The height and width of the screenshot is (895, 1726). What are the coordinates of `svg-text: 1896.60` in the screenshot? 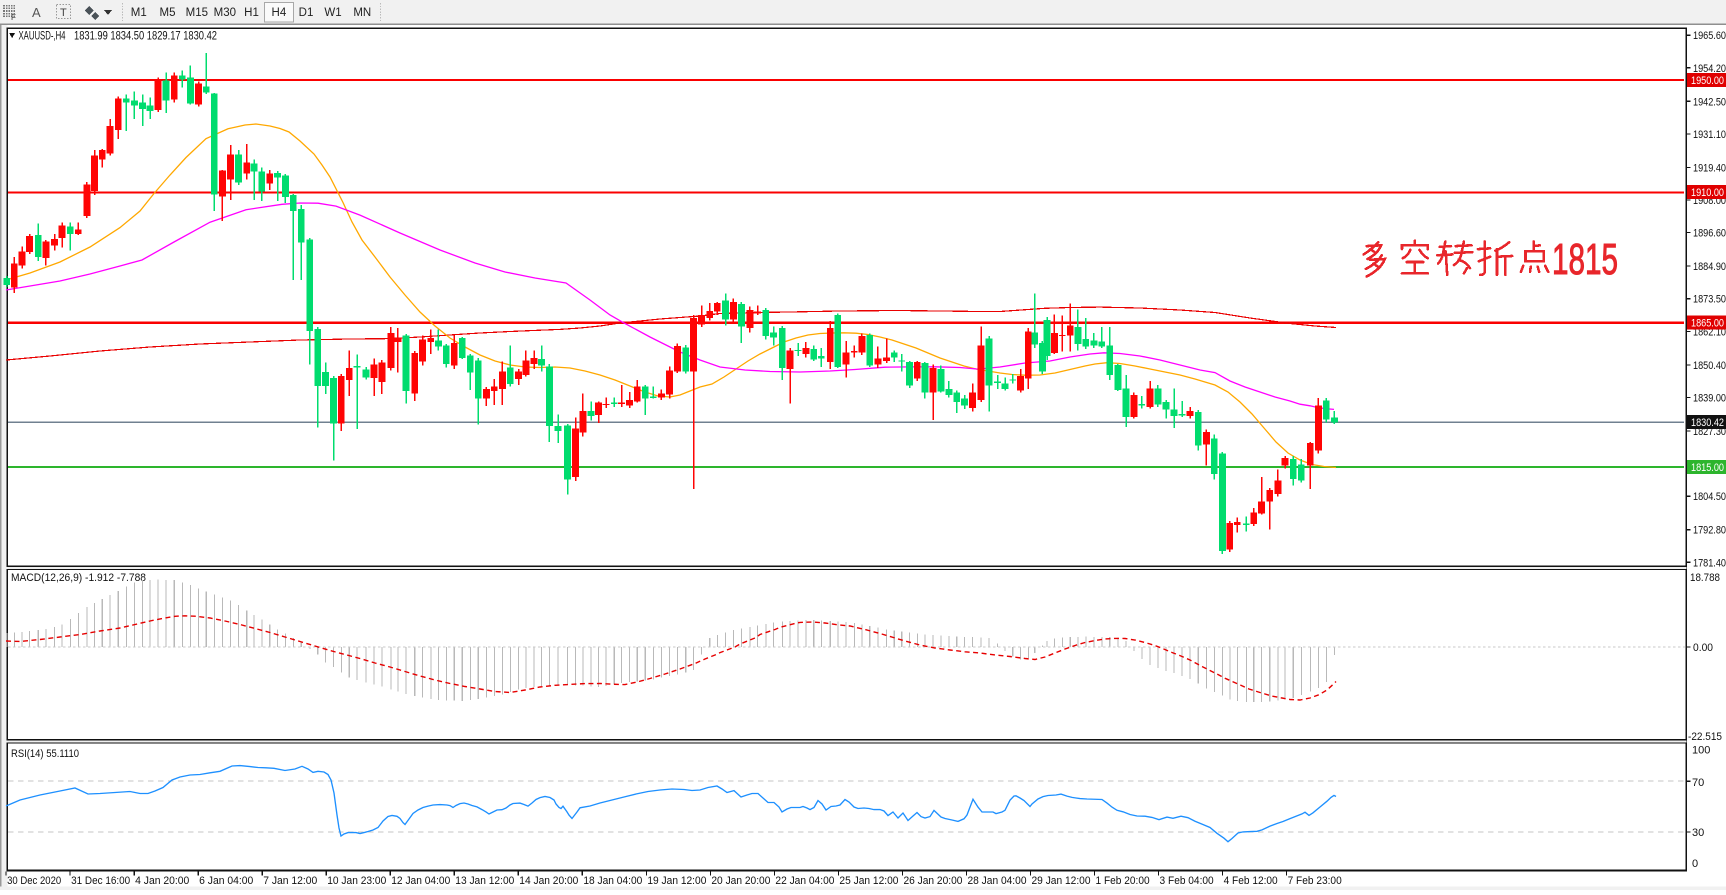 It's located at (1709, 234).